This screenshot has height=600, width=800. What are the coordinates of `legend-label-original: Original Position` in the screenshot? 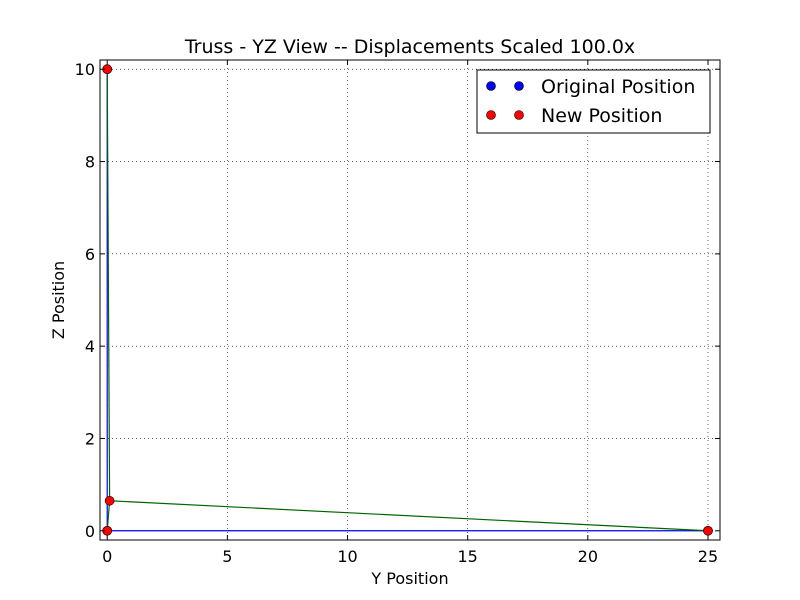 It's located at (618, 87).